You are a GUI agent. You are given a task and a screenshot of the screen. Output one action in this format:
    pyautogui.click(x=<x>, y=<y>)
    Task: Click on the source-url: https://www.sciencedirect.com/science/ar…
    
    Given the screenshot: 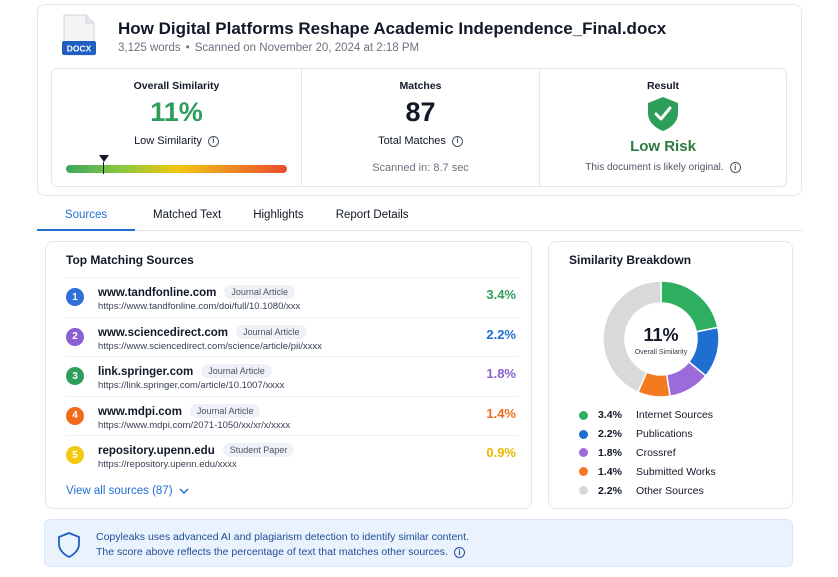 What is the action you would take?
    pyautogui.click(x=210, y=346)
    